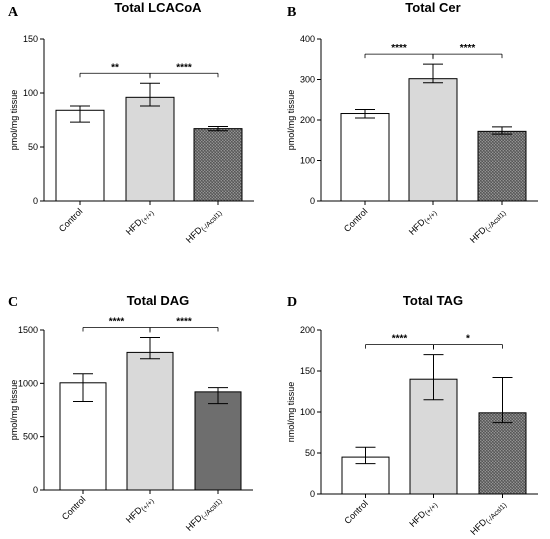  Describe the element at coordinates (30, 437) in the screenshot. I see `y-tick-label: 500` at that location.